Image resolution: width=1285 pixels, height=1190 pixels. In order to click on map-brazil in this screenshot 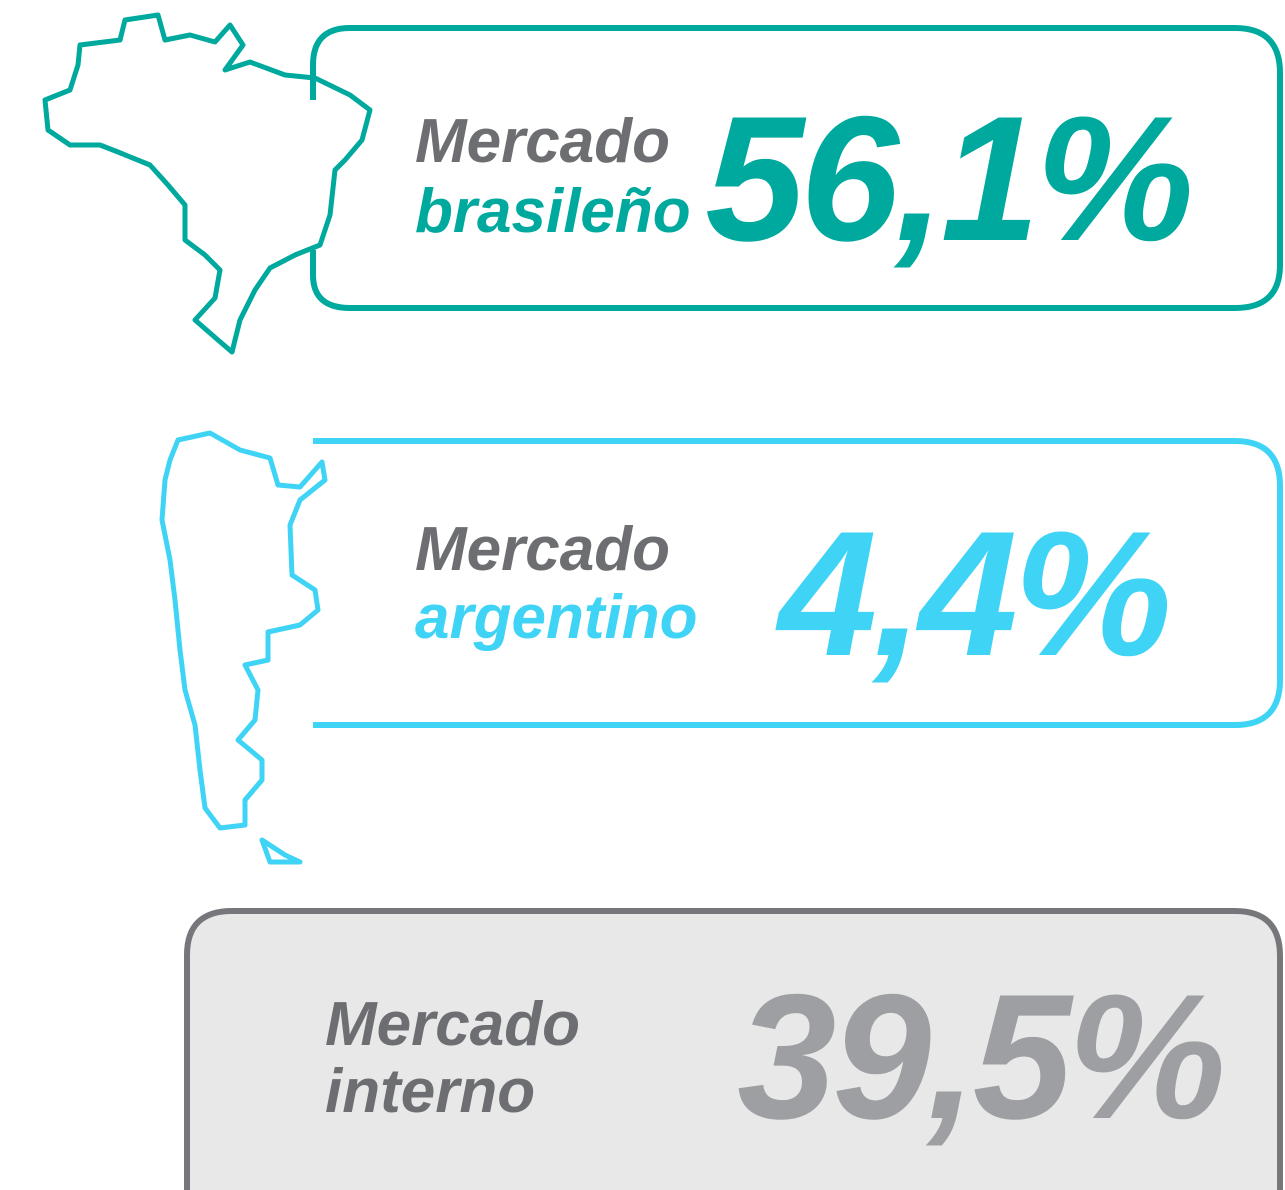, I will do `click(207, 183)`.